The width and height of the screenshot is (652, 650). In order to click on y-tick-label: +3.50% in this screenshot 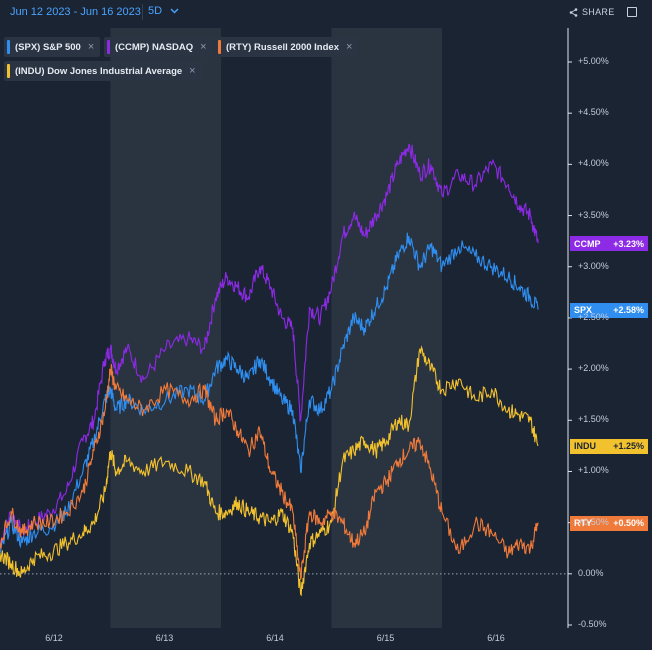, I will do `click(593, 214)`.